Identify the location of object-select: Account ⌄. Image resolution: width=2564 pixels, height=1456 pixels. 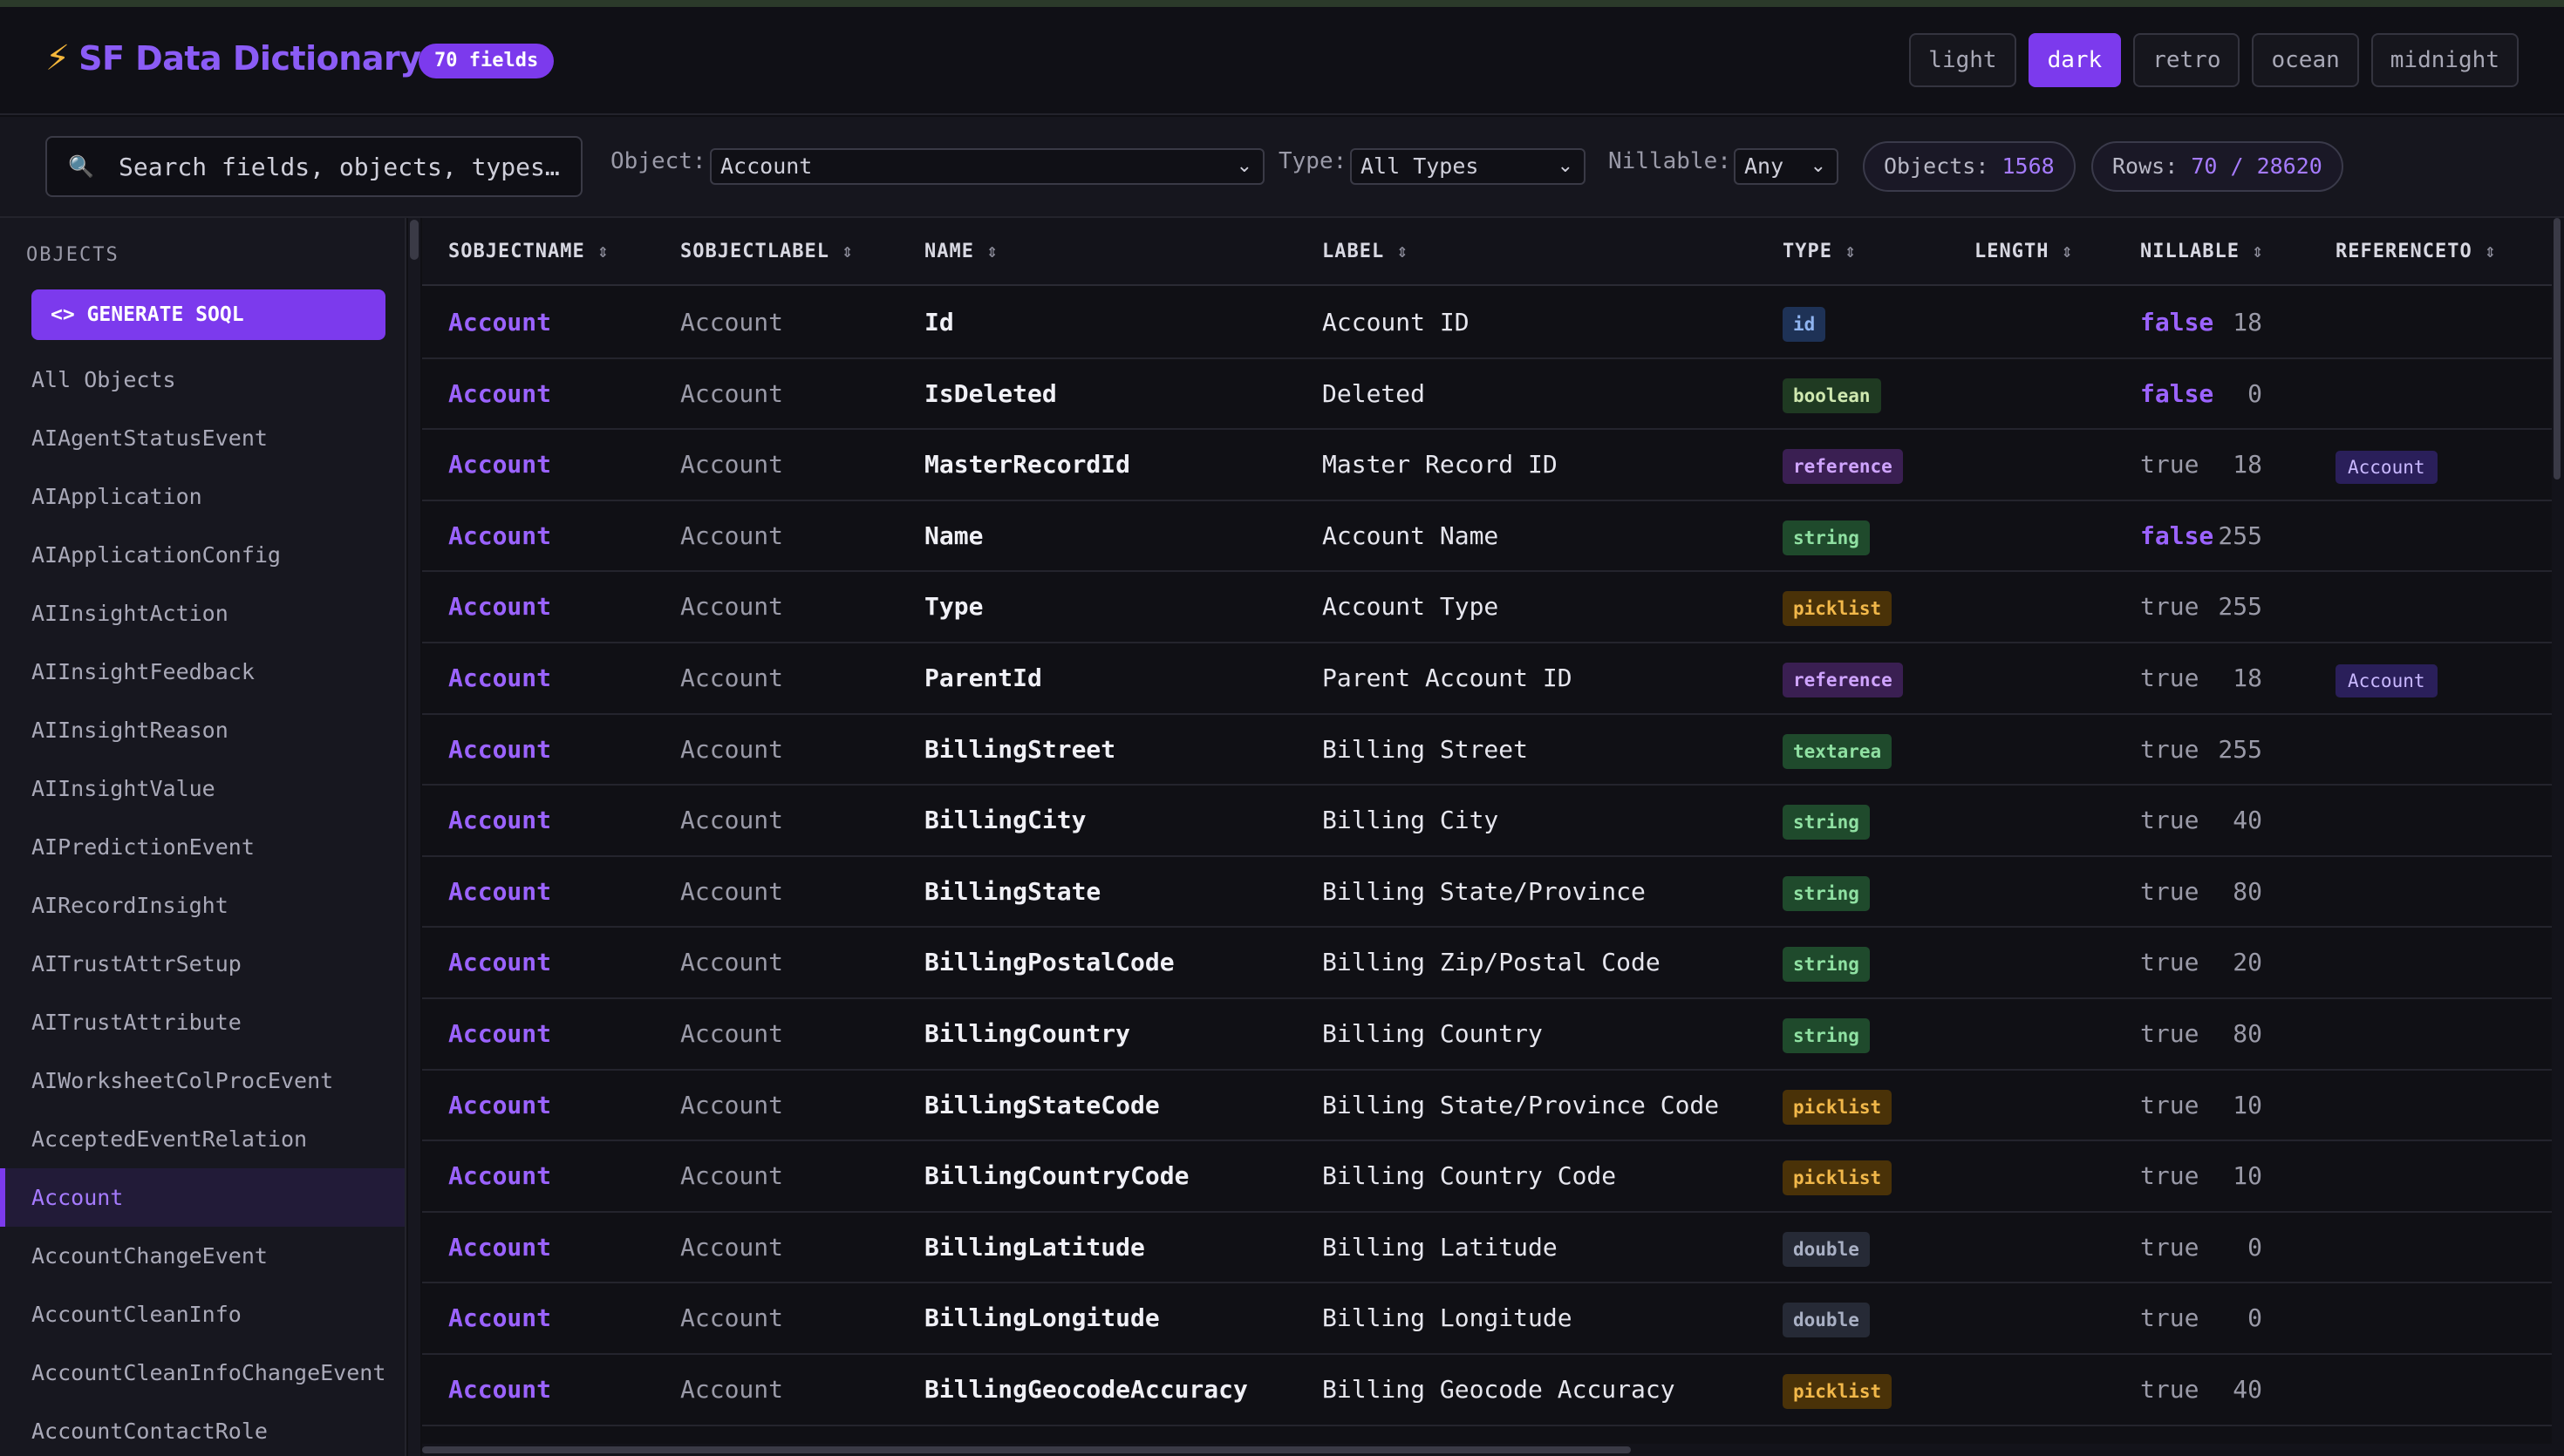
(987, 166).